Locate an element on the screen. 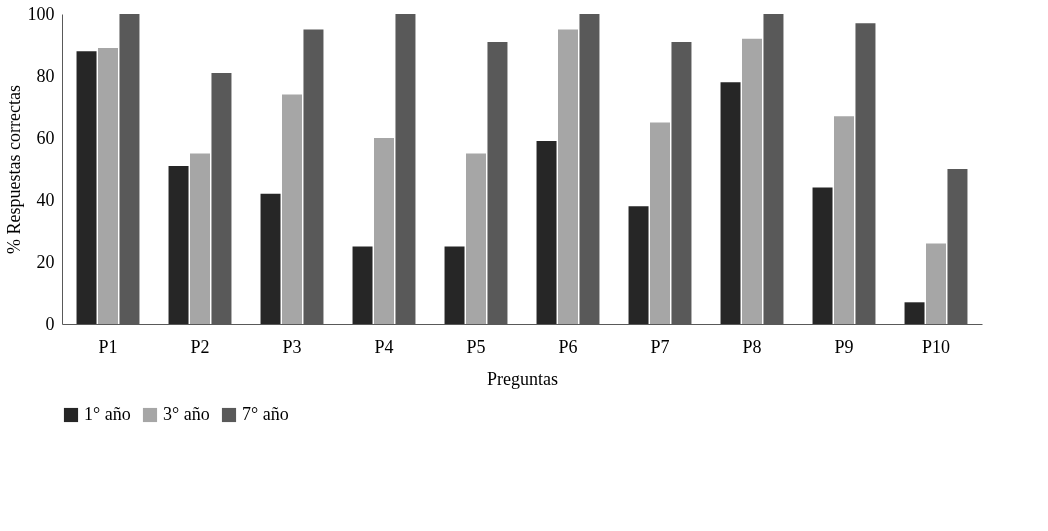 The image size is (1048, 531). x-tick-label: P6 is located at coordinates (568, 346).